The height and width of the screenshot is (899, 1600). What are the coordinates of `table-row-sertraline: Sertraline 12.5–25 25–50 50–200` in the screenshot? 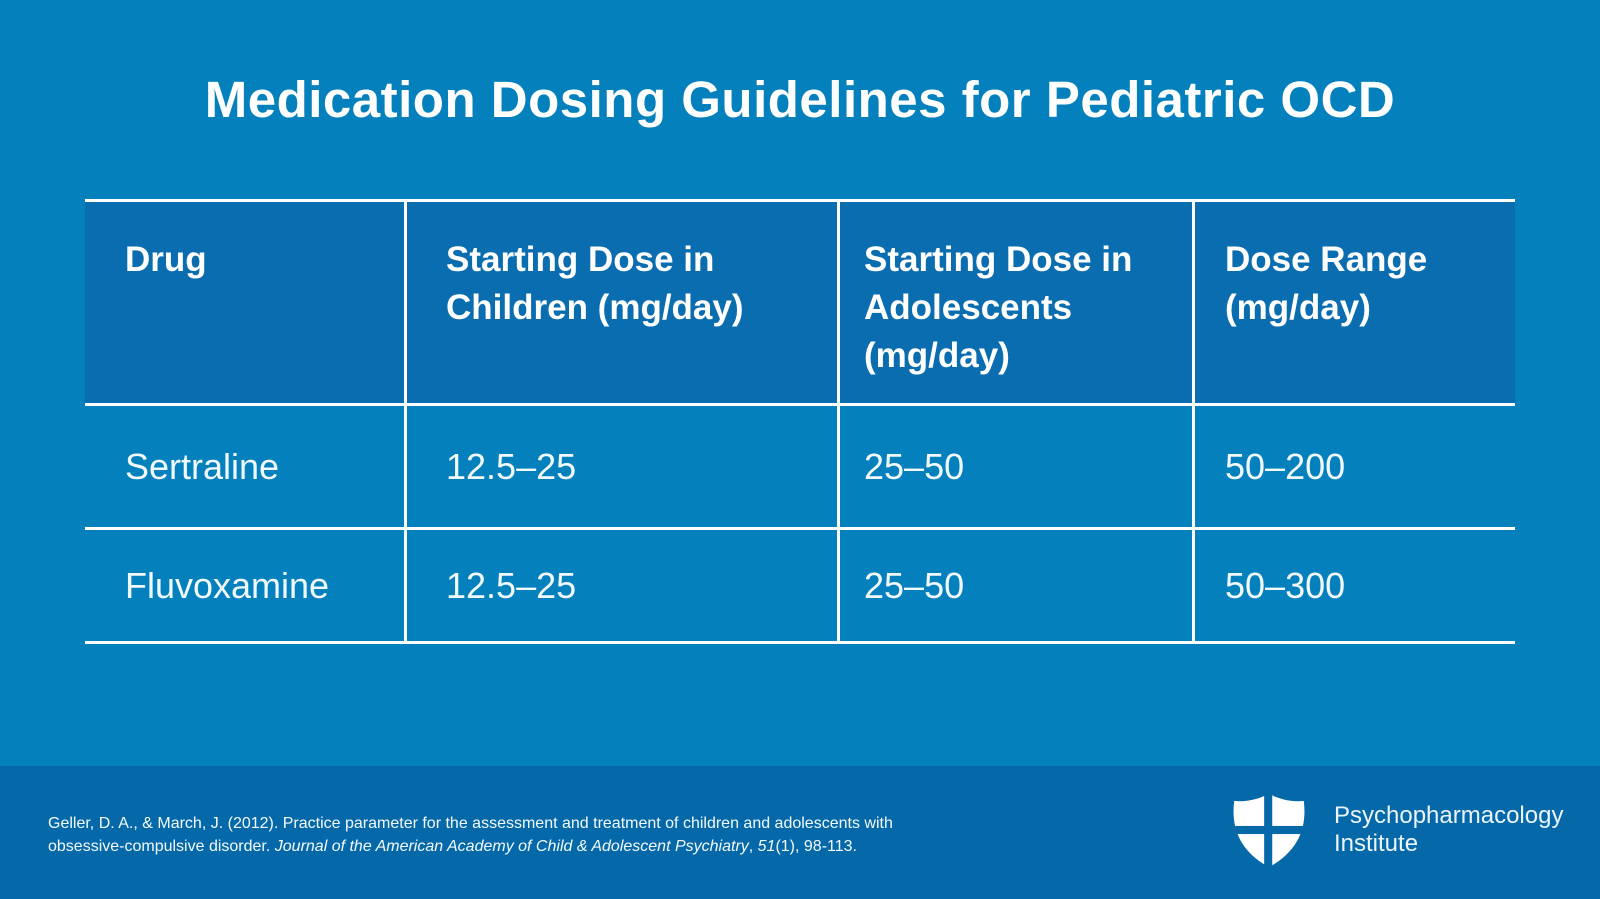 It's located at (800, 468).